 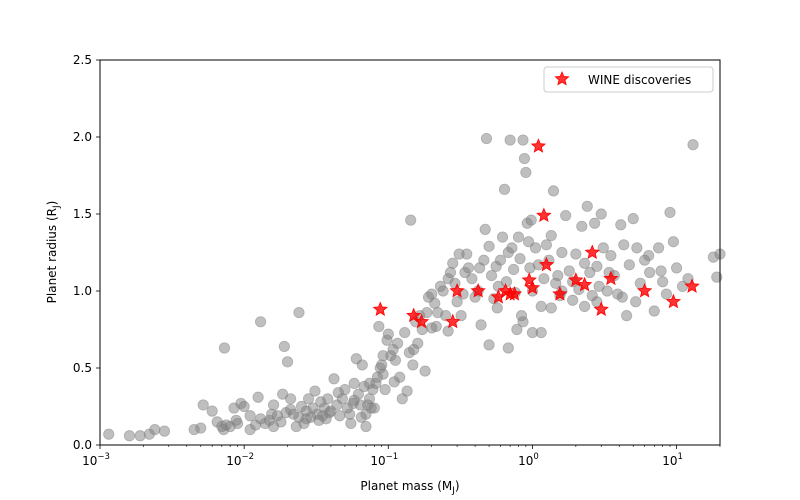 What do you see at coordinates (639, 80) in the screenshot?
I see `legend-entry-wine: WINE discoveries` at bounding box center [639, 80].